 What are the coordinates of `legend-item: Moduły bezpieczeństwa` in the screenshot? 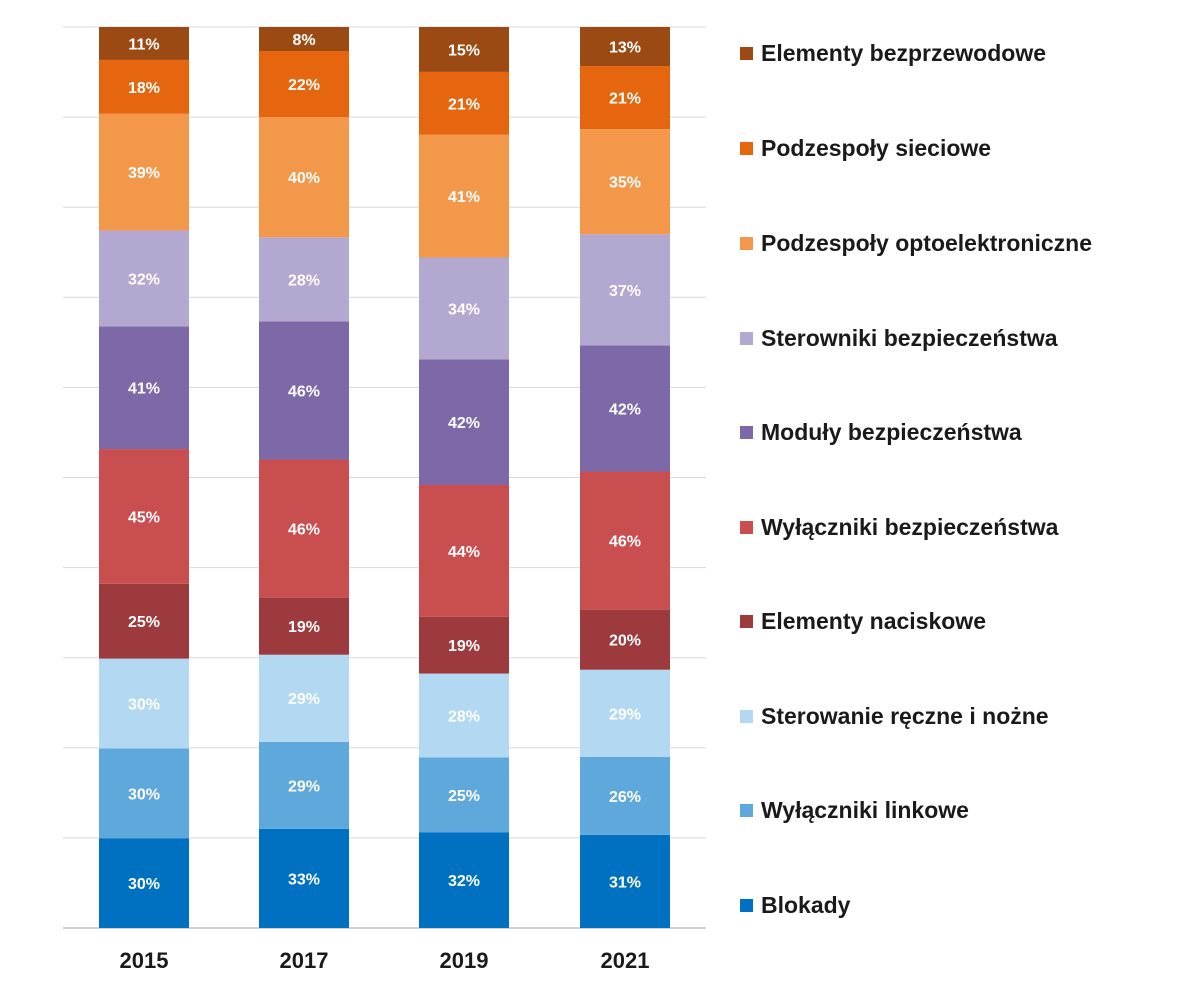 It's located at (881, 432).